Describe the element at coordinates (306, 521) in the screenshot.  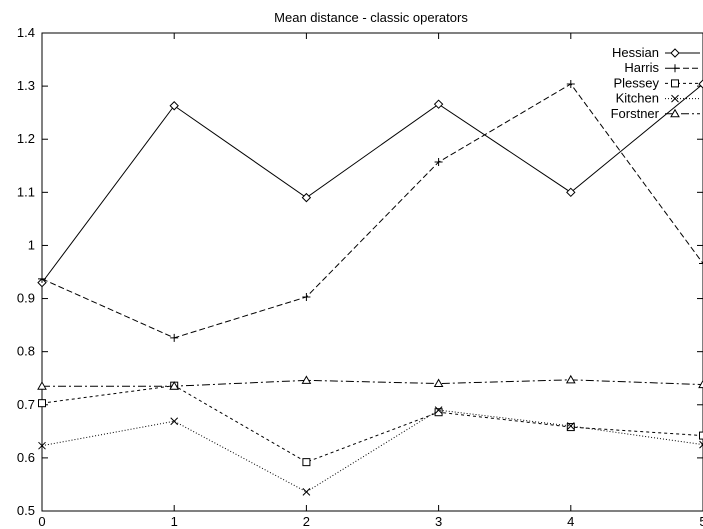
I see `x-tick-label: 2` at that location.